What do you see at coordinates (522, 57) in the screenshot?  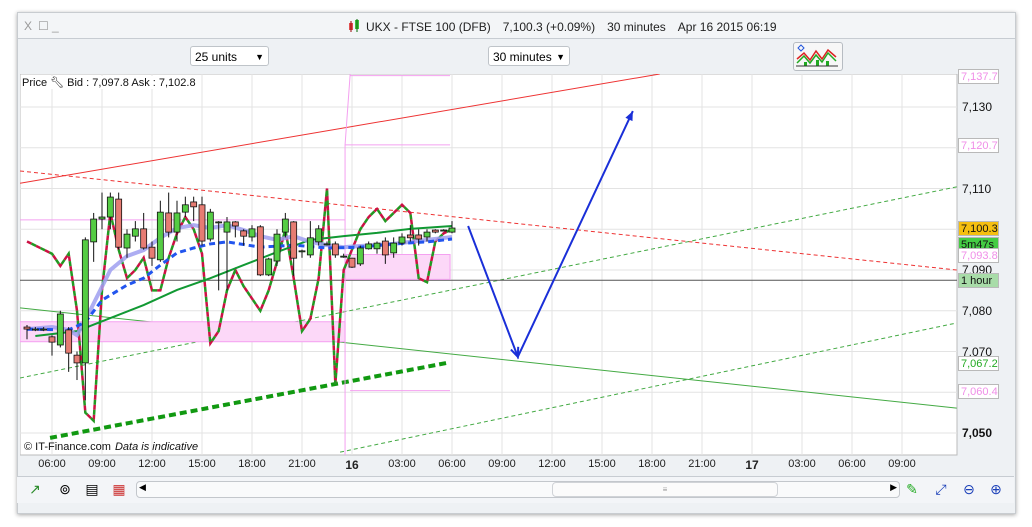 I see `interval-select-value: 30 minutes` at bounding box center [522, 57].